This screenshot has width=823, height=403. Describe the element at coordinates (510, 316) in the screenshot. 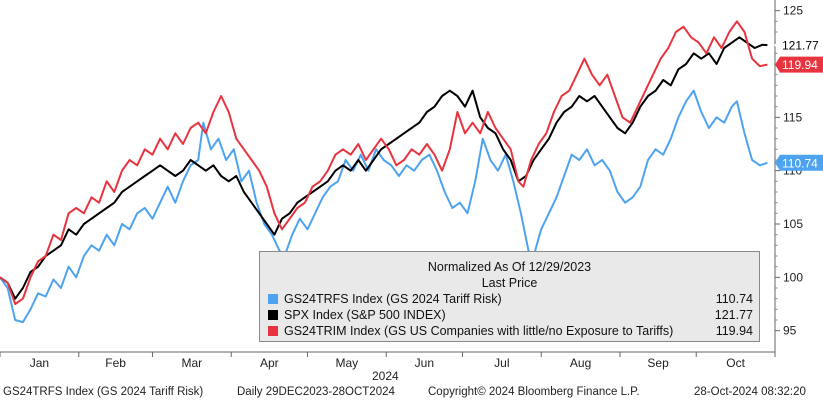

I see `legend-row-spx: SPX Index (S&P 500 INDEX) 121.77` at that location.